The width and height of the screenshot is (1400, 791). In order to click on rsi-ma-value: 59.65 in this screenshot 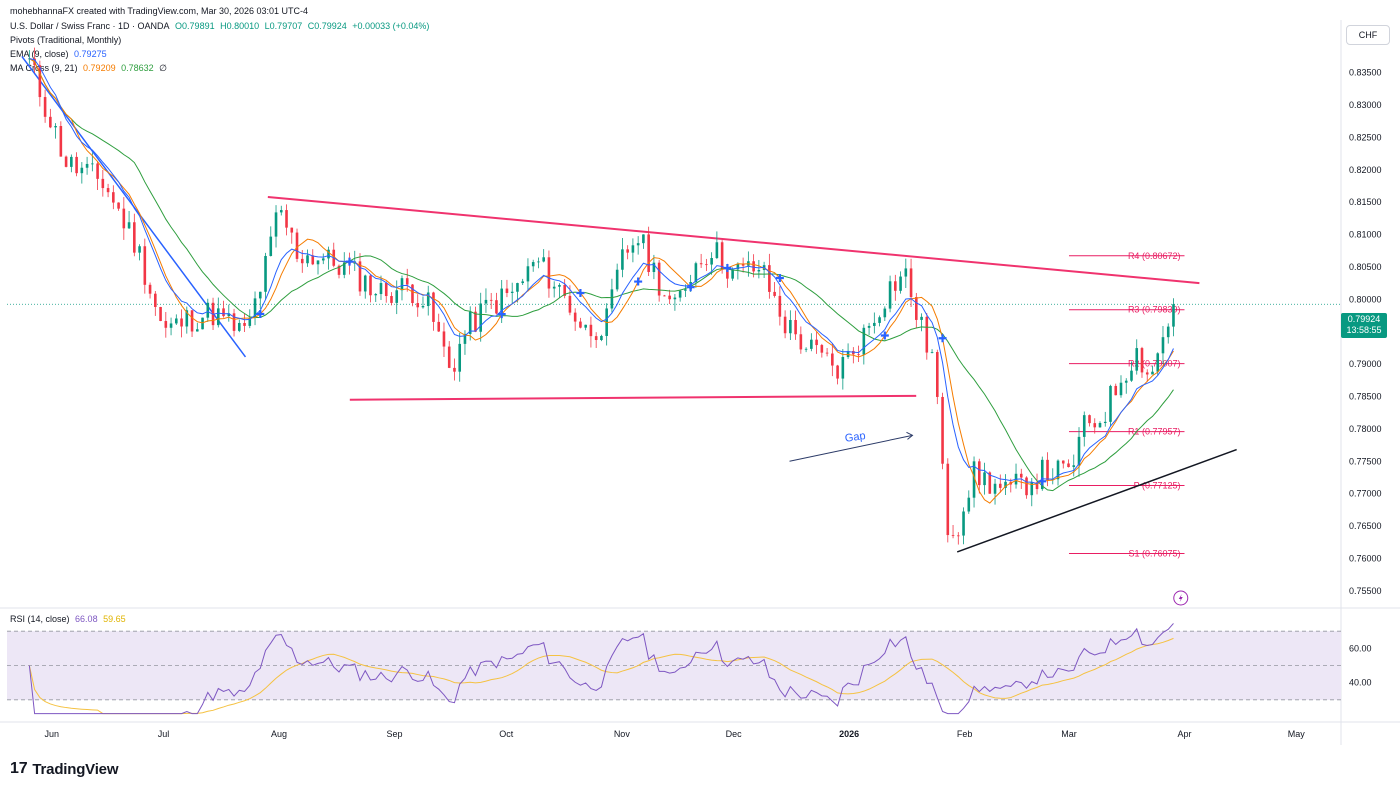, I will do `click(114, 619)`.